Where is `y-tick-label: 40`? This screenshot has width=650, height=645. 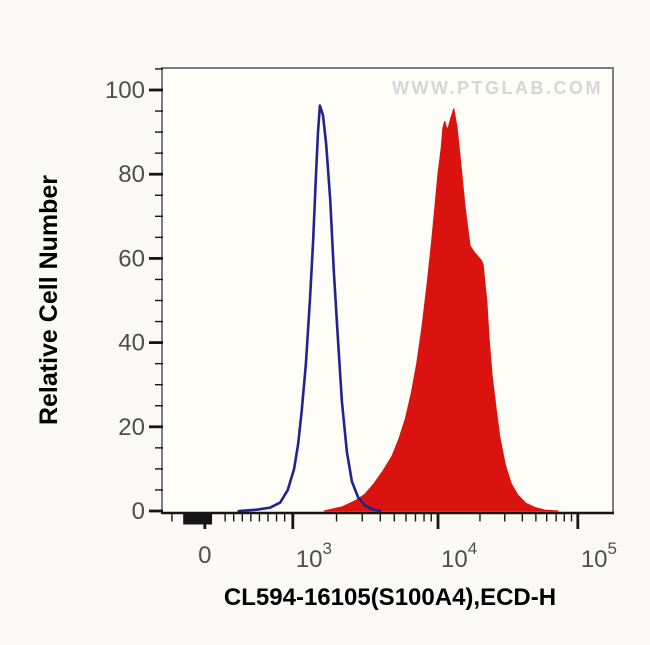
y-tick-label: 40 is located at coordinates (131, 343).